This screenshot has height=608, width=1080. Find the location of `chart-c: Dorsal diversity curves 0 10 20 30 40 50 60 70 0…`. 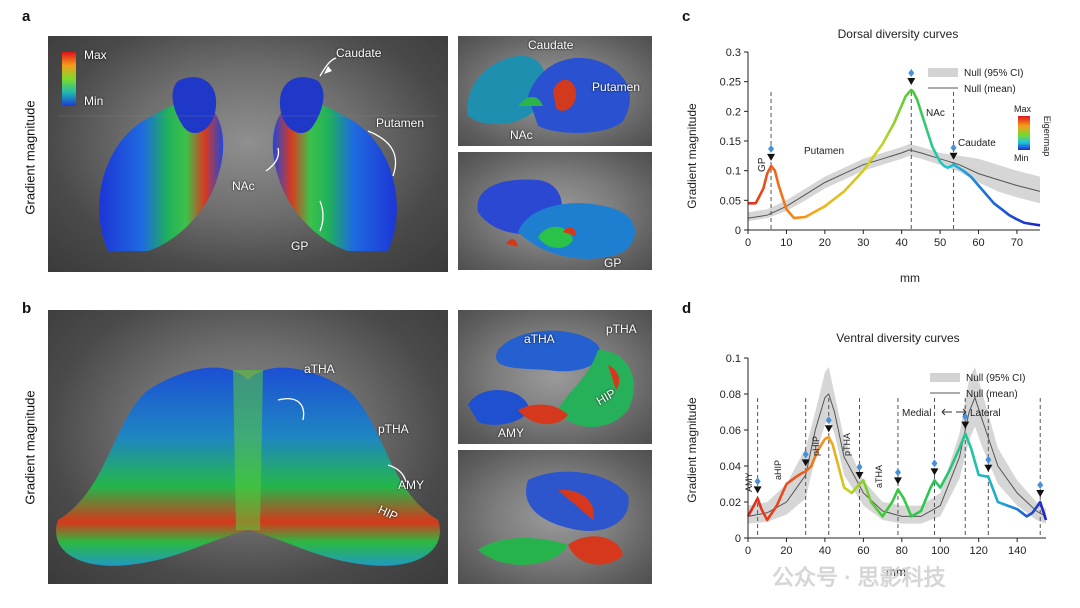

chart-c: Dorsal diversity curves 0 10 20 30 40 50 60 70 0… is located at coordinates (868, 156).